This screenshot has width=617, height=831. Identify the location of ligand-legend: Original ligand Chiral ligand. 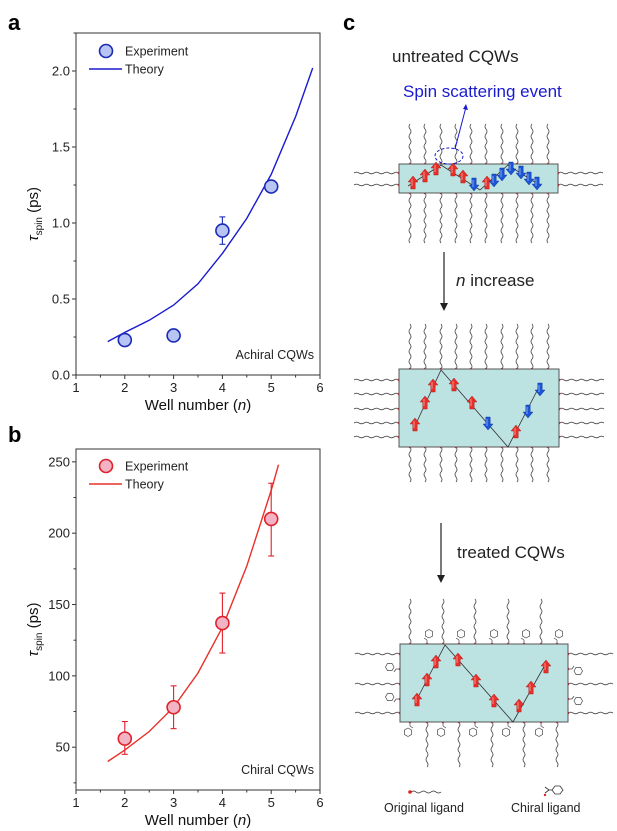
(482, 800).